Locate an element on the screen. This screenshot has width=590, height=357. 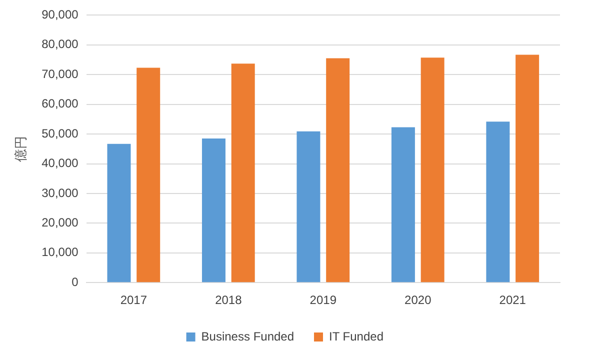
legend-label: IT Funded is located at coordinates (356, 336).